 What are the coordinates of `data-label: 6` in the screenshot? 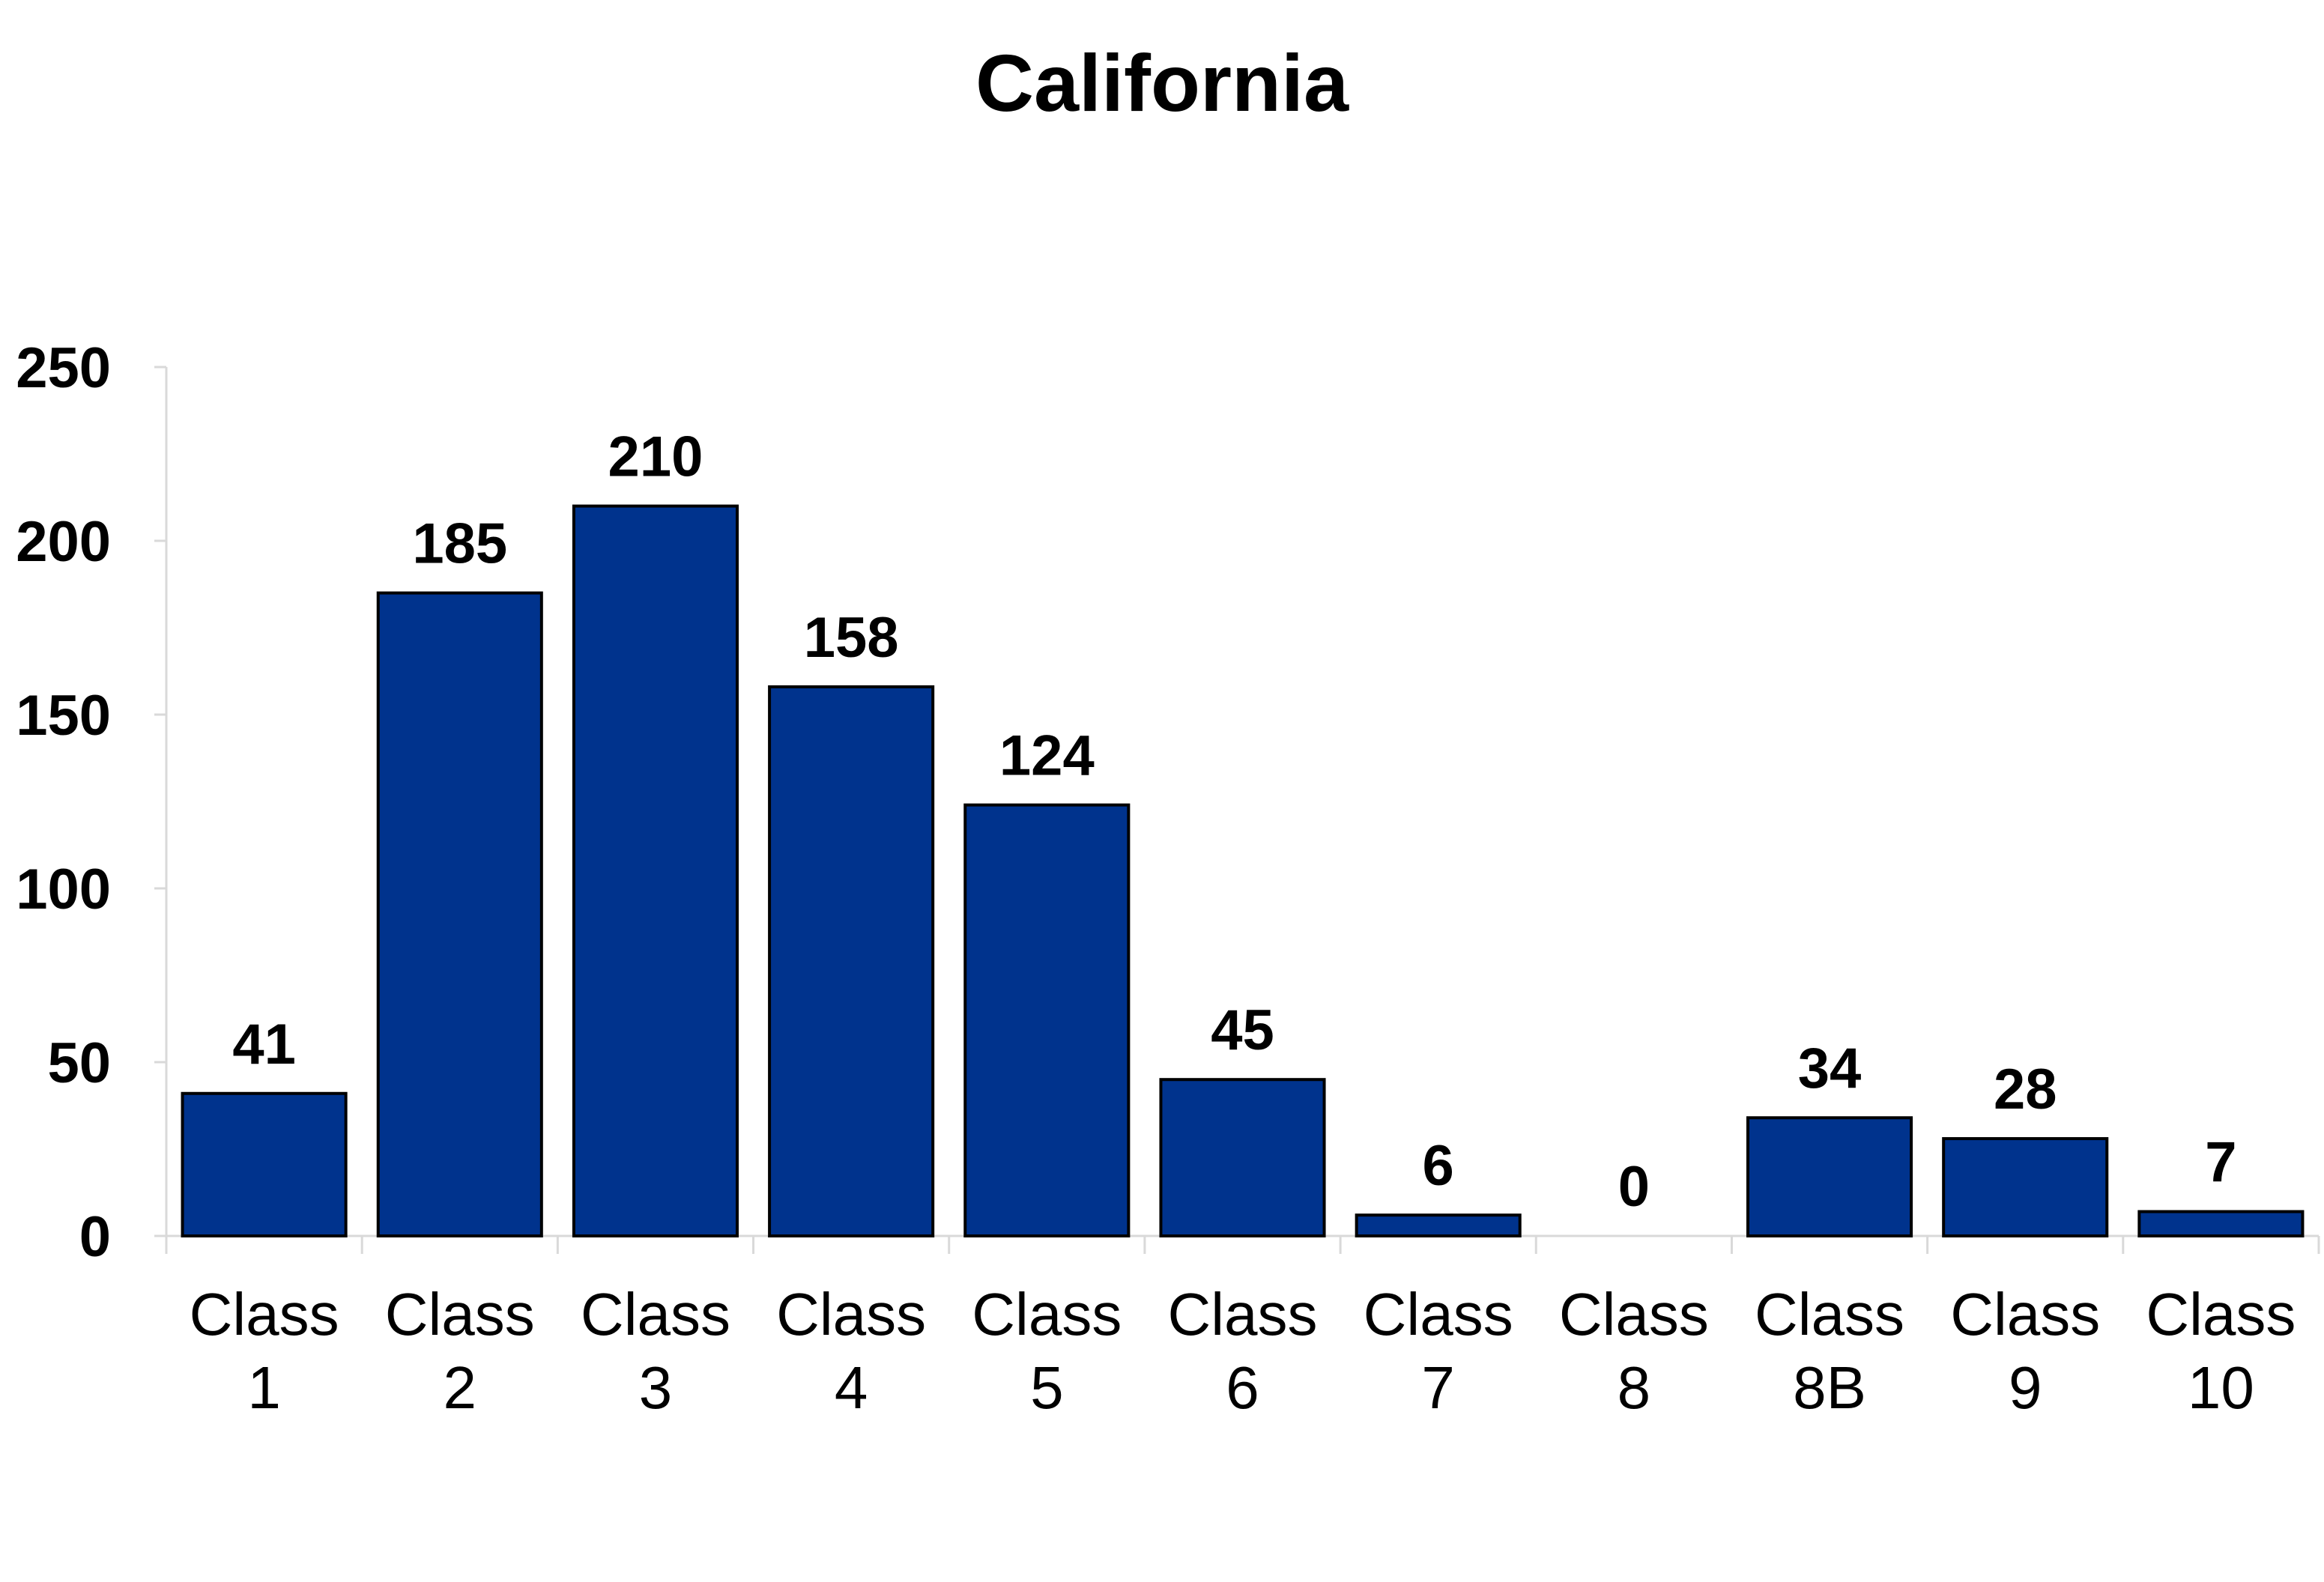 It's located at (1438, 1166).